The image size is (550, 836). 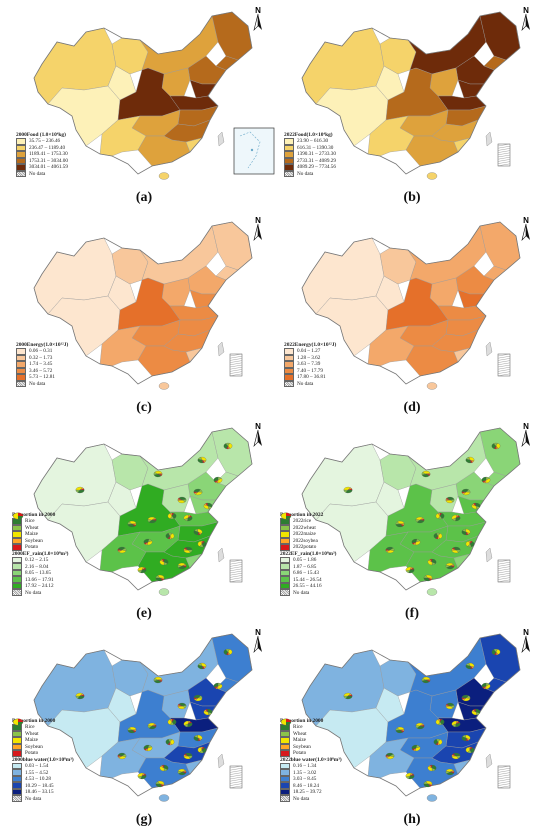 I want to click on legend-class-item: 0.04 – 1.27, so click(x=310, y=351).